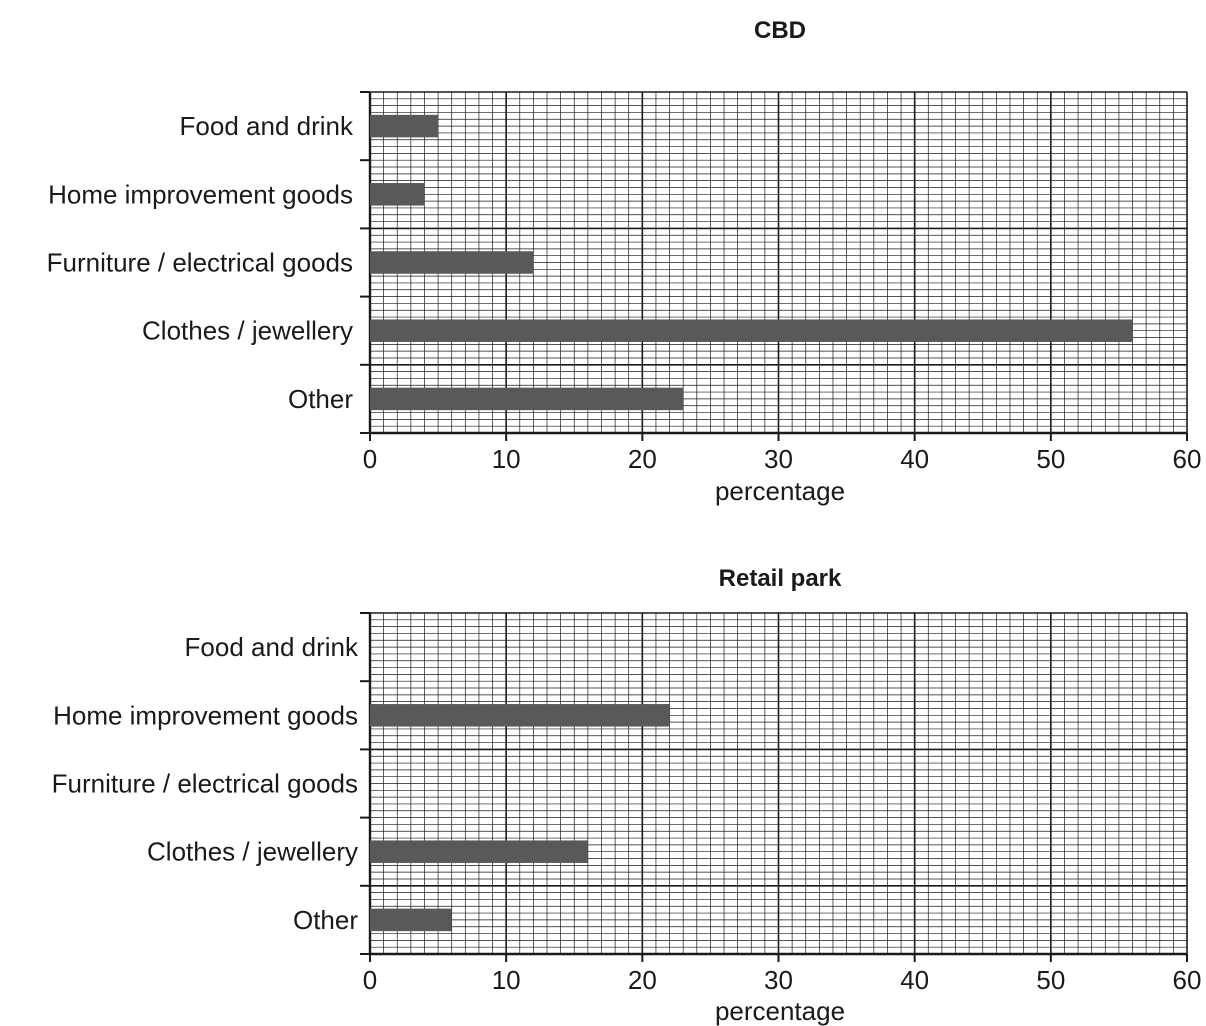  I want to click on chart-title: CBD, so click(780, 30).